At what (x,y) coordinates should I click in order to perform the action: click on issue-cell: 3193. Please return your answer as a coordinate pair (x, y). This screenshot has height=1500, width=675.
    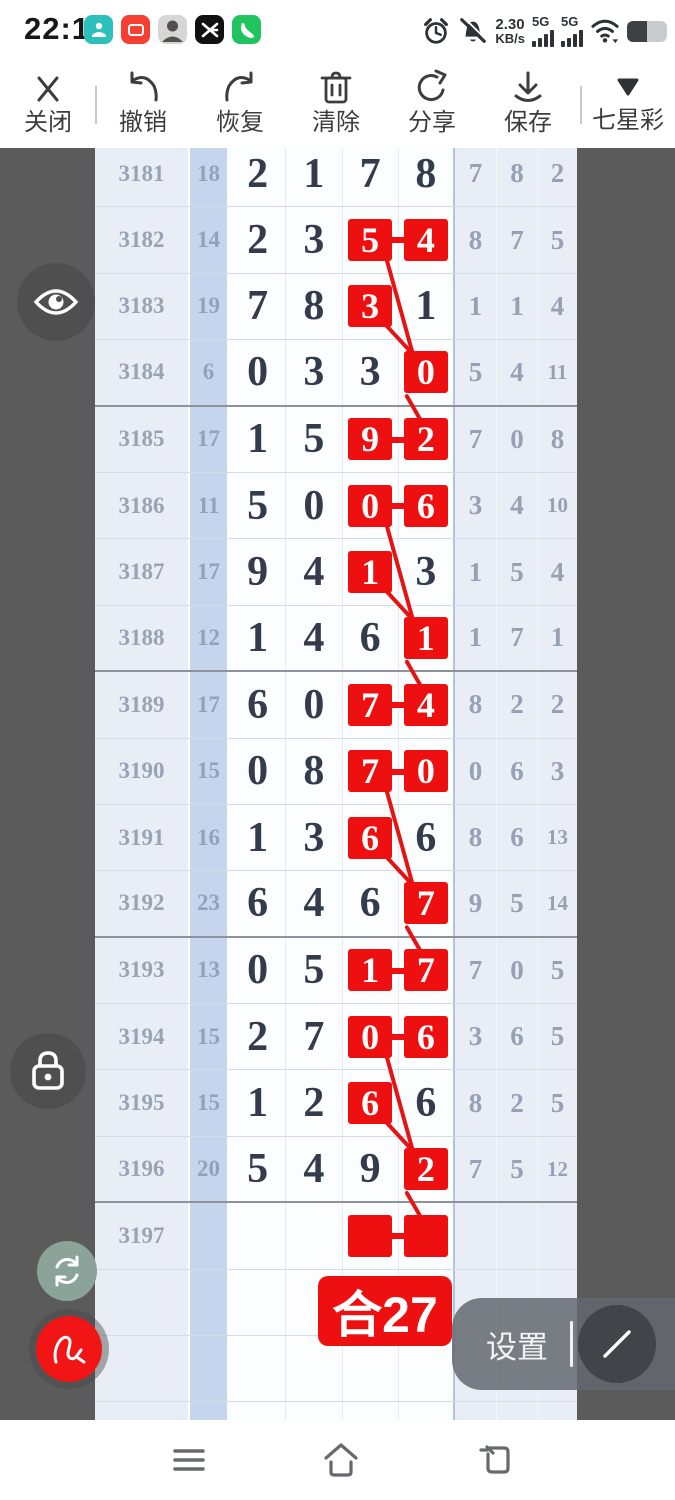
    Looking at the image, I should click on (142, 970).